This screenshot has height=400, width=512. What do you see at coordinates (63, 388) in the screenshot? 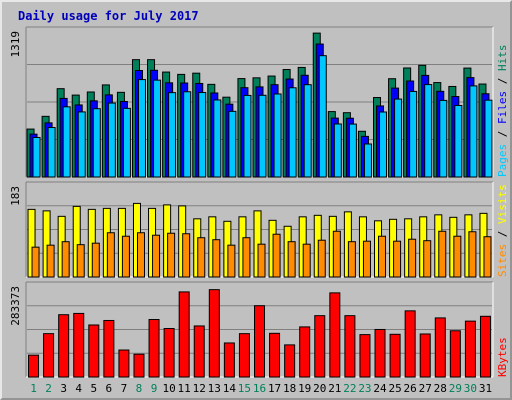
I see `day-label-3: 3` at bounding box center [63, 388].